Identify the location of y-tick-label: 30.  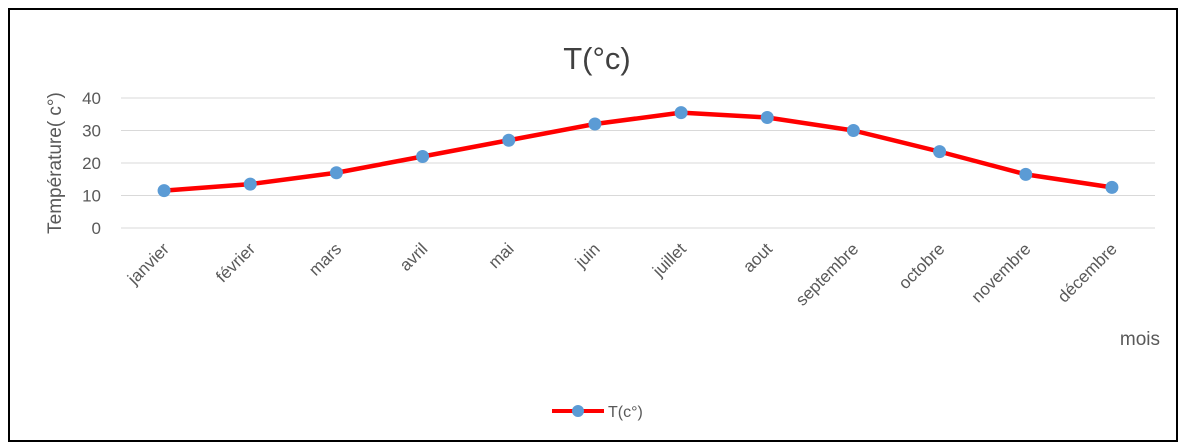
(91, 131).